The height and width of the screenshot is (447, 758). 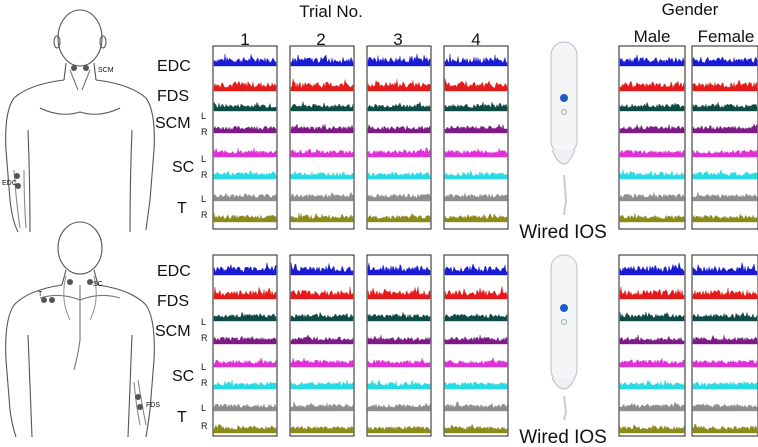 What do you see at coordinates (204, 215) in the screenshot?
I see `side-label-t-r-top: R` at bounding box center [204, 215].